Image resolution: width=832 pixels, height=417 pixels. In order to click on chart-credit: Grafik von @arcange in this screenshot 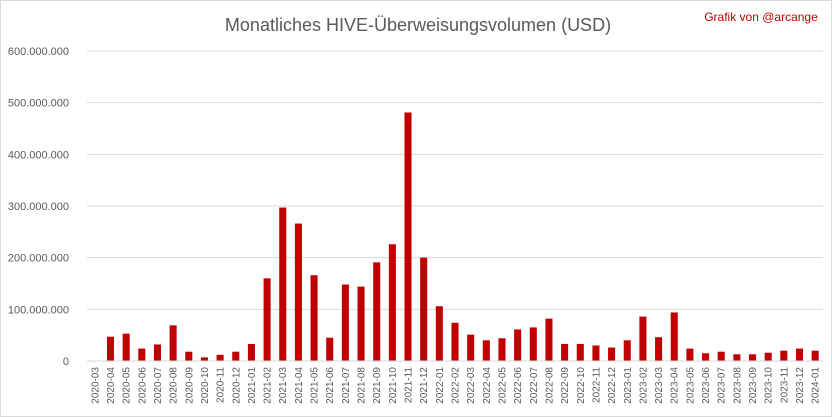, I will do `click(761, 17)`.